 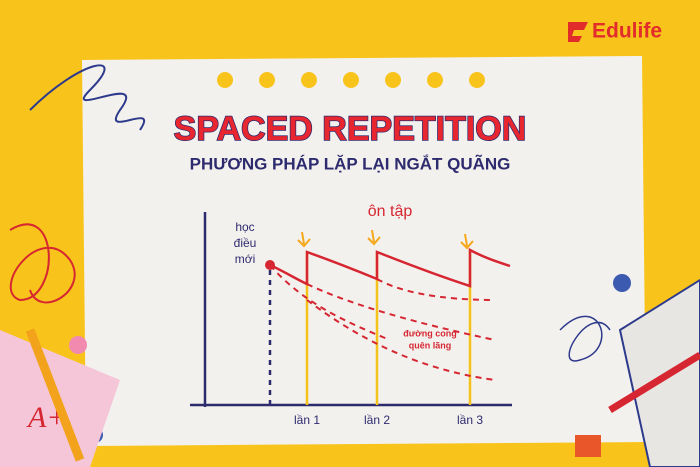 I want to click on notebook, so click(x=659, y=372).